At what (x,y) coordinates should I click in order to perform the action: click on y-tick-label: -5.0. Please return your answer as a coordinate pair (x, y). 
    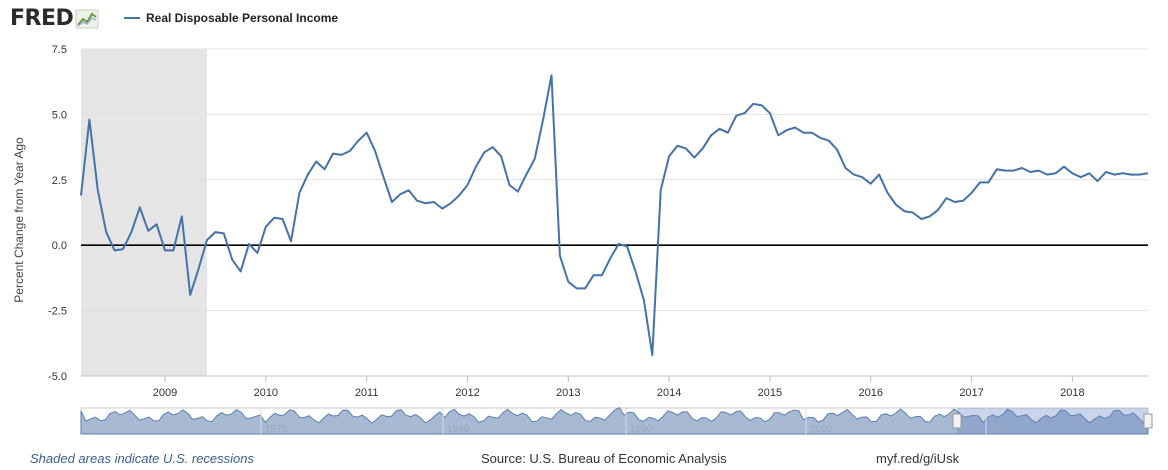
    Looking at the image, I should click on (57, 377).